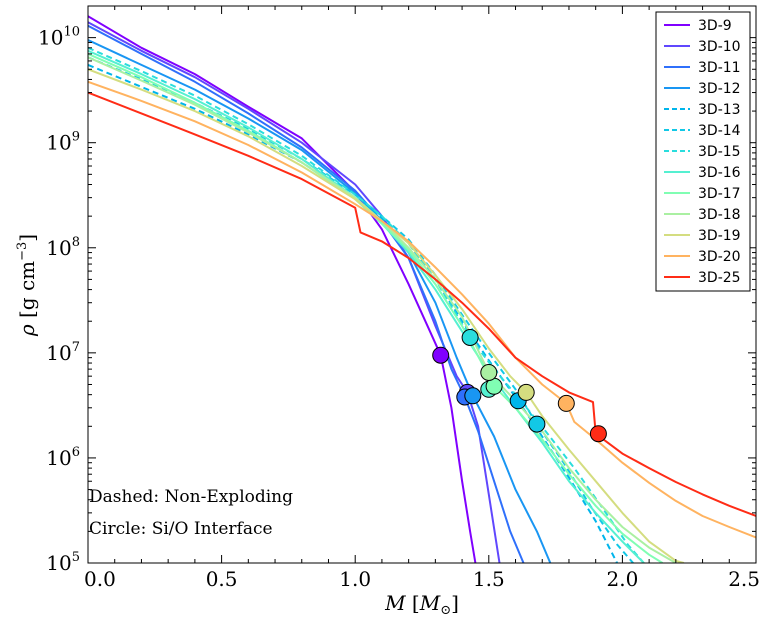  What do you see at coordinates (222, 579) in the screenshot?
I see `x-tick-label: 0.5` at bounding box center [222, 579].